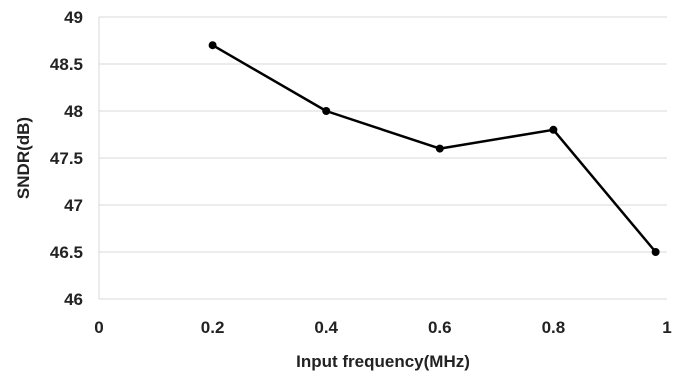 The height and width of the screenshot is (379, 673). I want to click on x-tick-label: 0, so click(98, 327).